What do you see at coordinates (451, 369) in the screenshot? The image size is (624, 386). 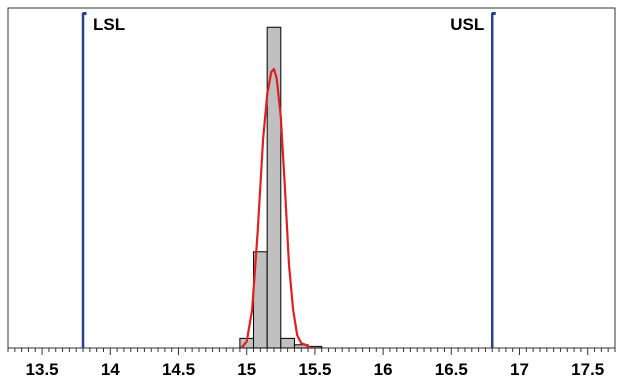 I see `x-tick-label: 16.5` at bounding box center [451, 369].